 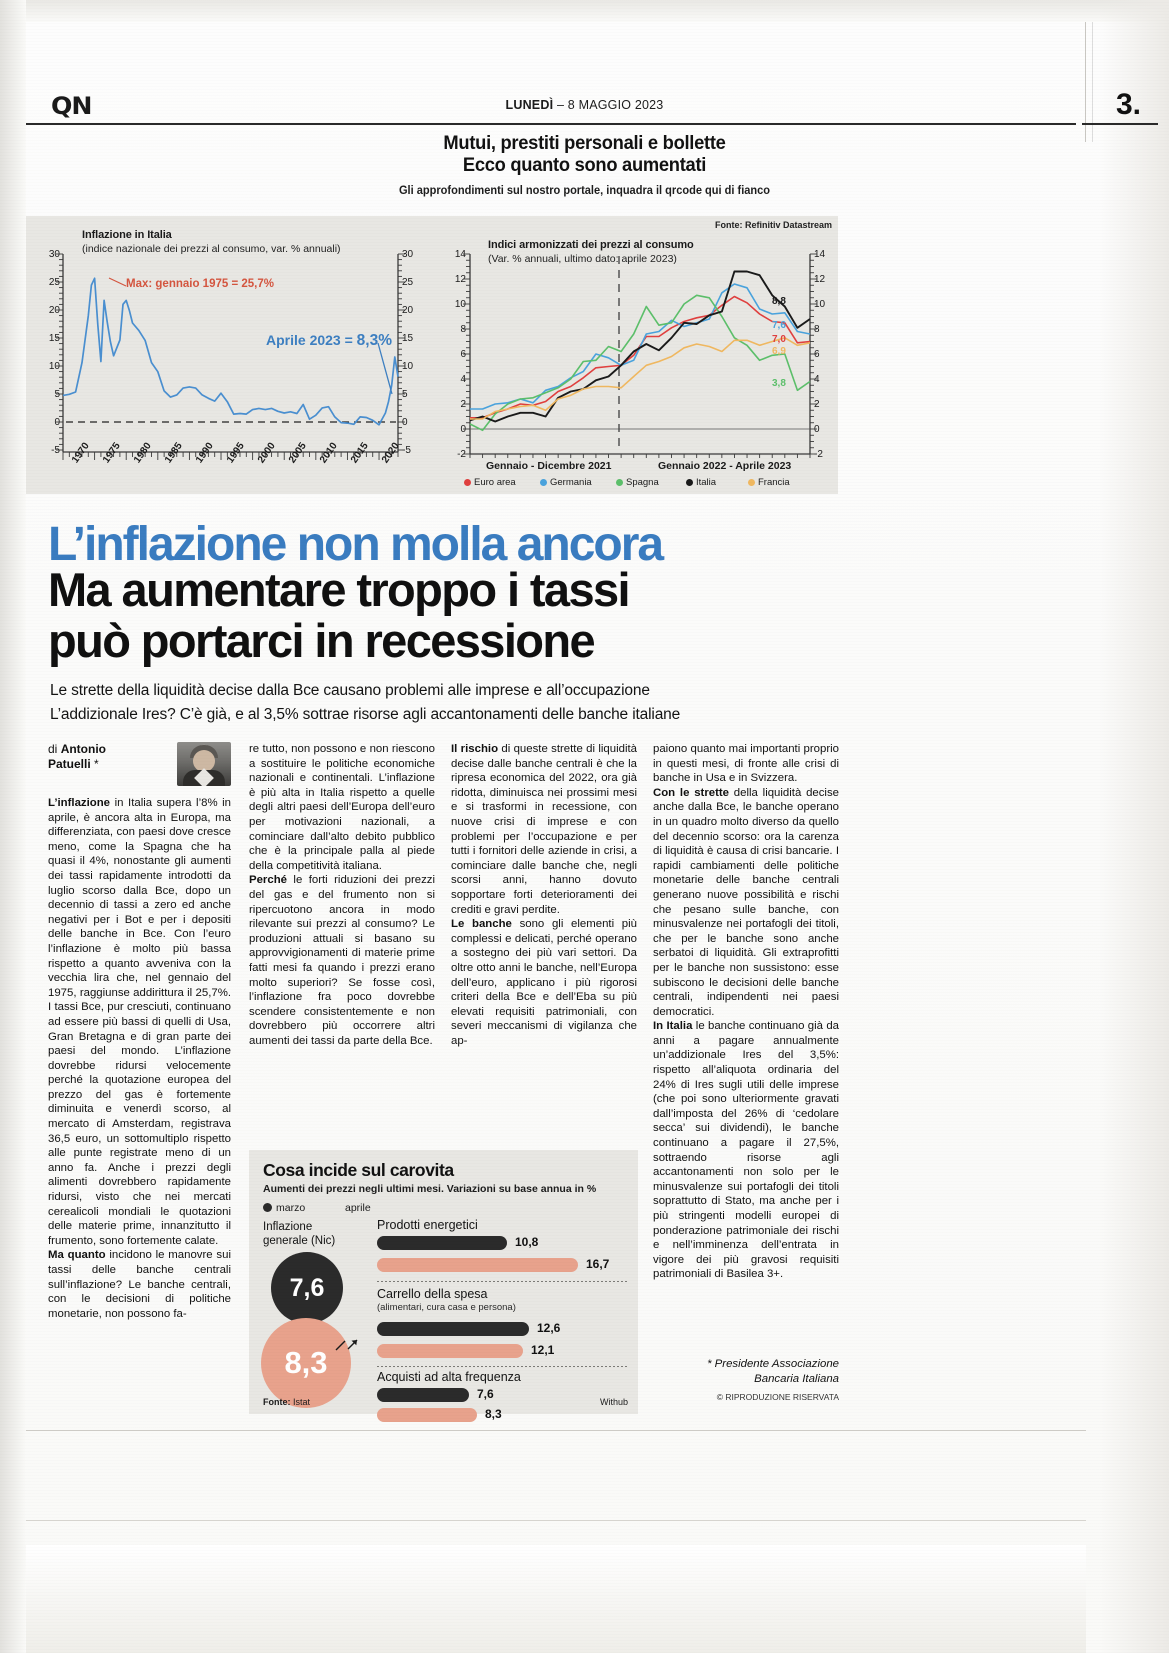 What do you see at coordinates (77, 1255) in the screenshot?
I see `lead-in-2: Ma quanto` at bounding box center [77, 1255].